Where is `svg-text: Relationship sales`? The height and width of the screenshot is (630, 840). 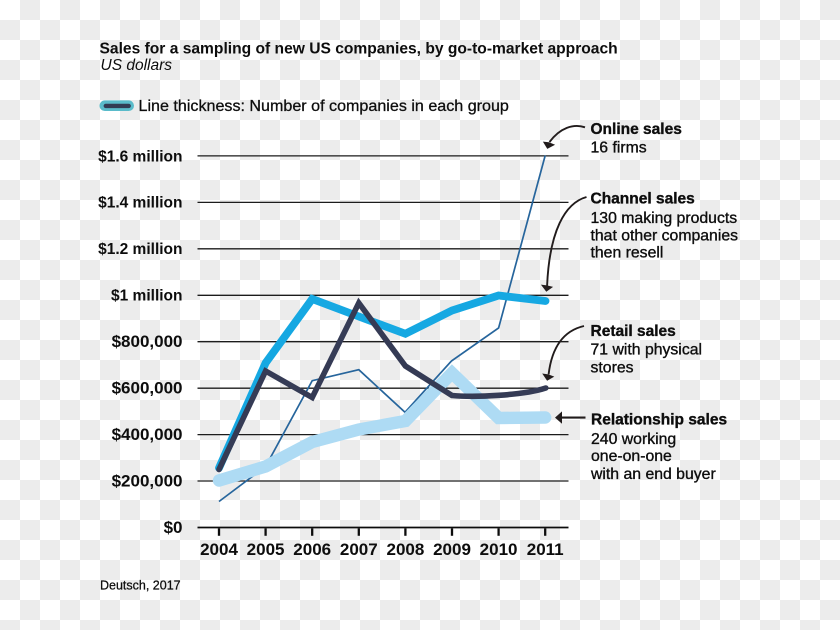 svg-text: Relationship sales is located at coordinates (659, 420).